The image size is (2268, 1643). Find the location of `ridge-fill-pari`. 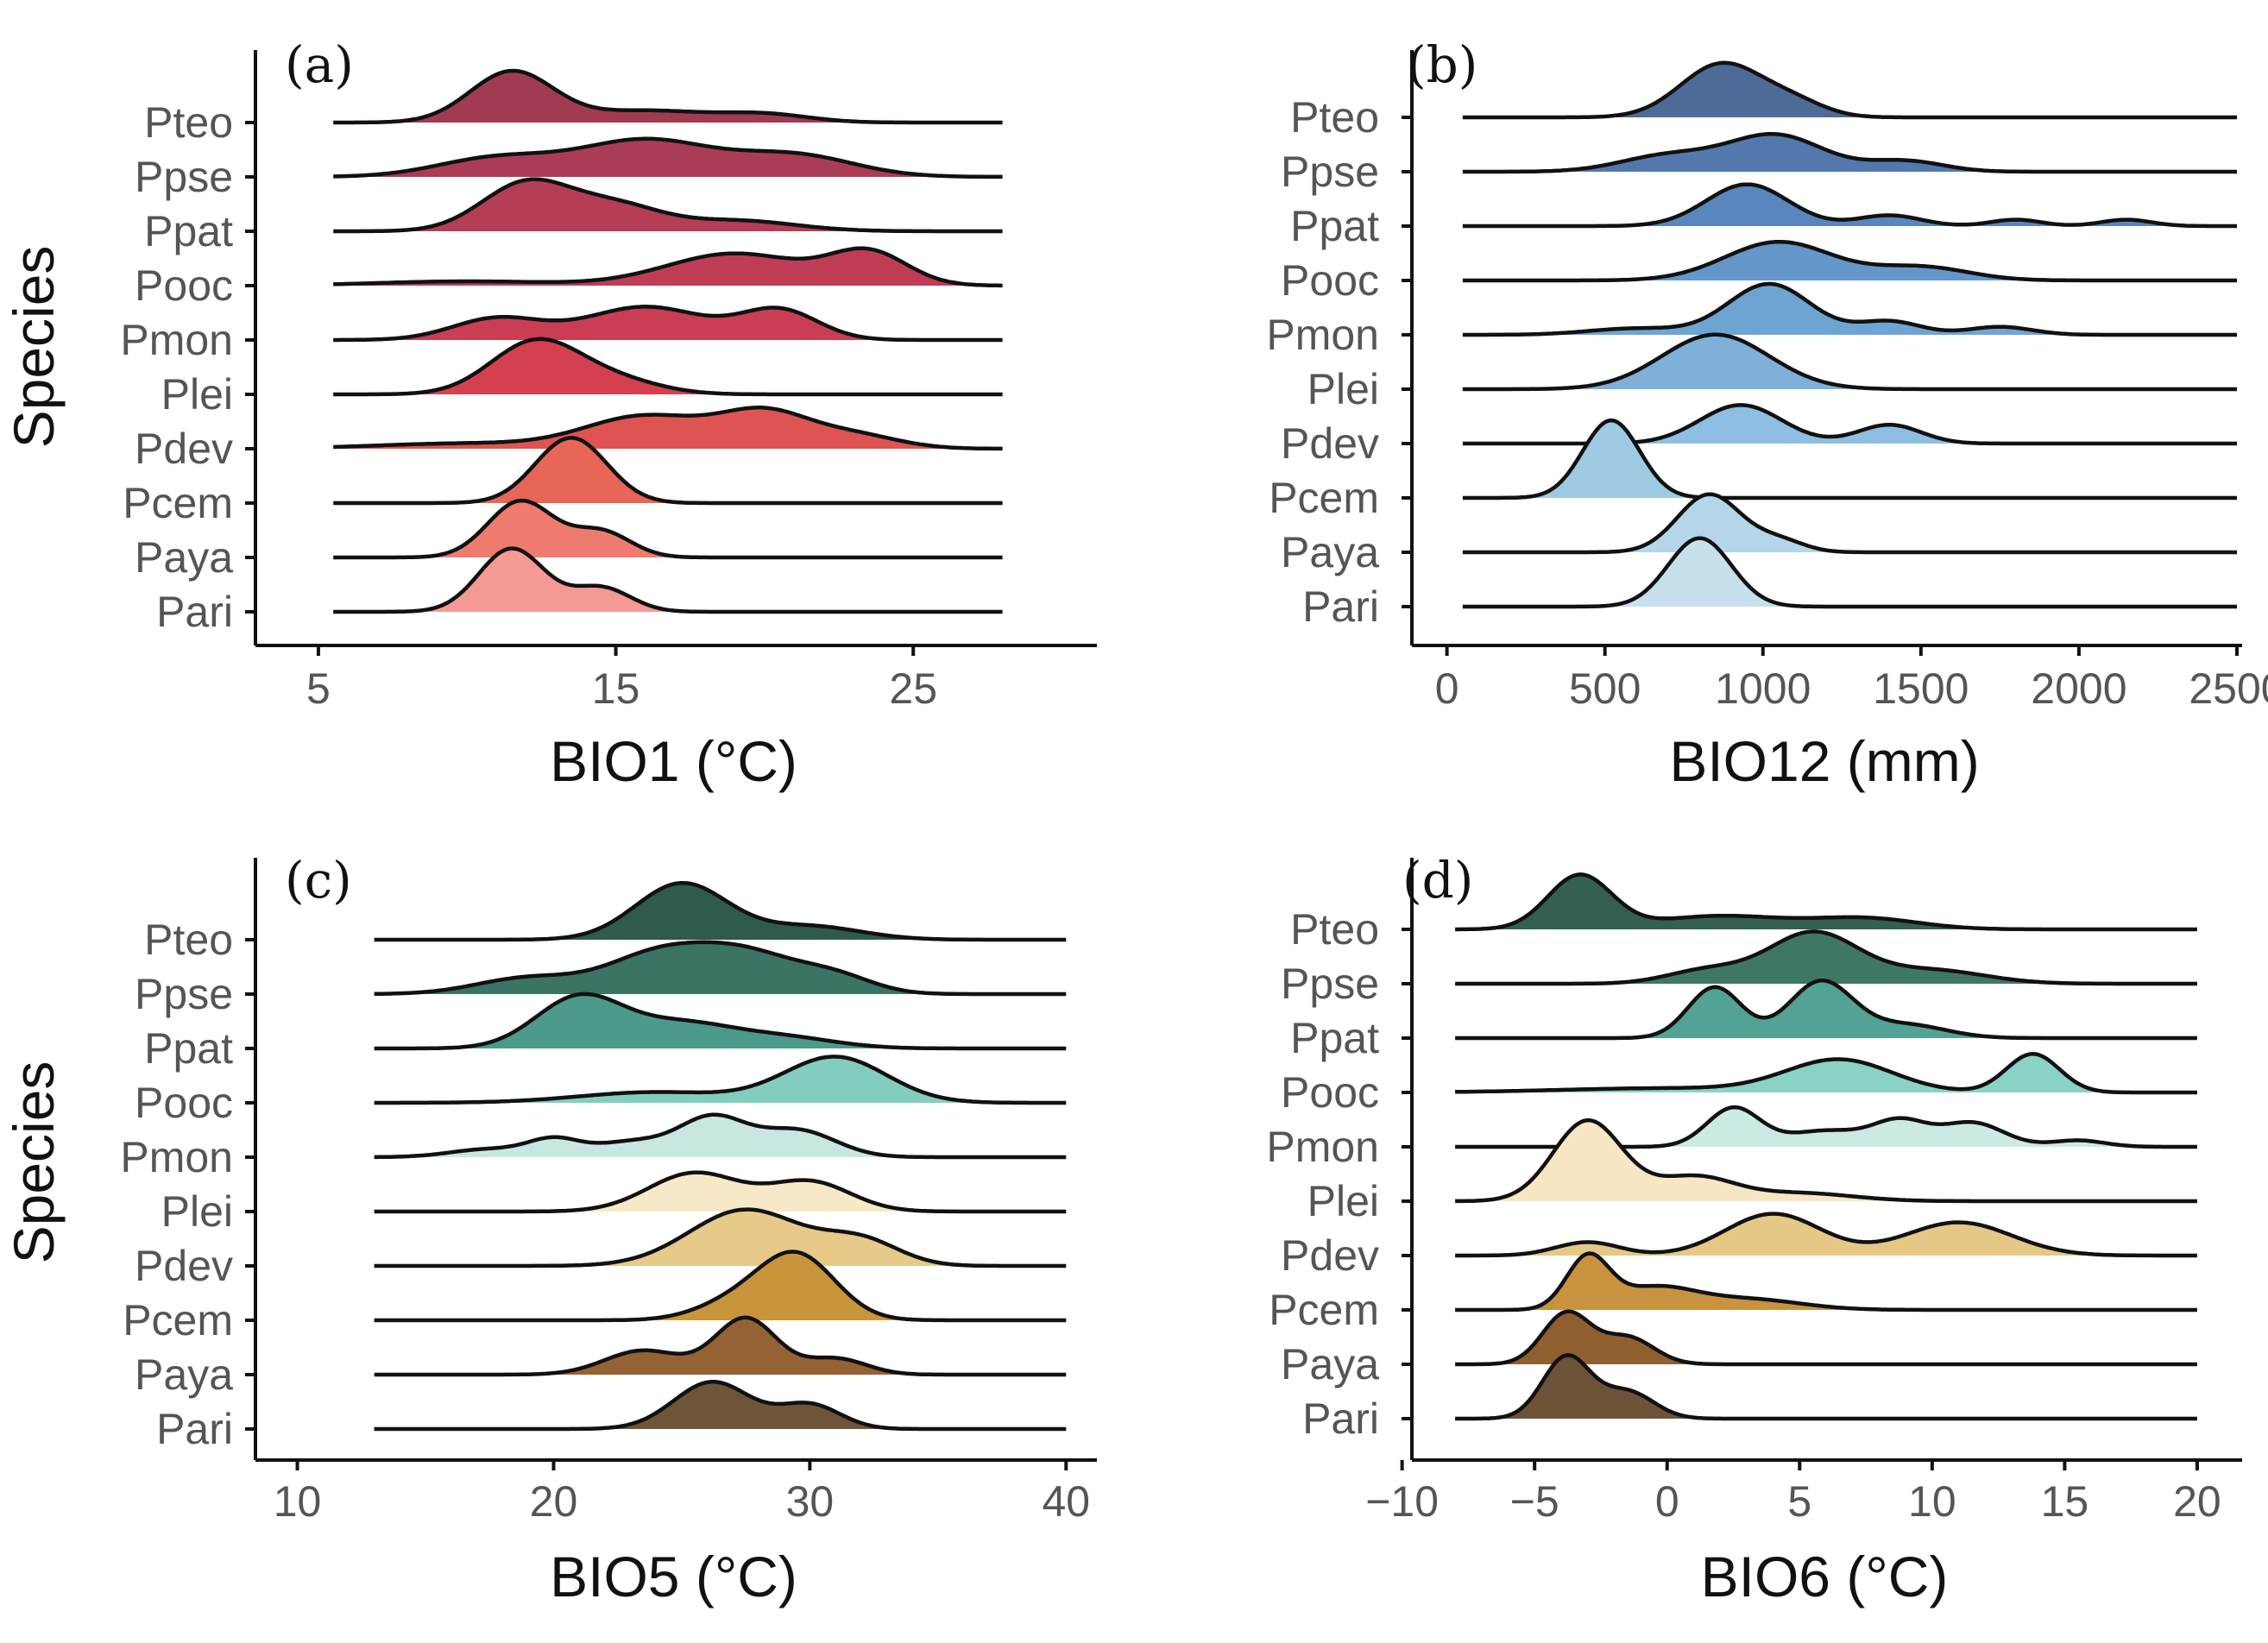

ridge-fill-pari is located at coordinates (720, 1405).